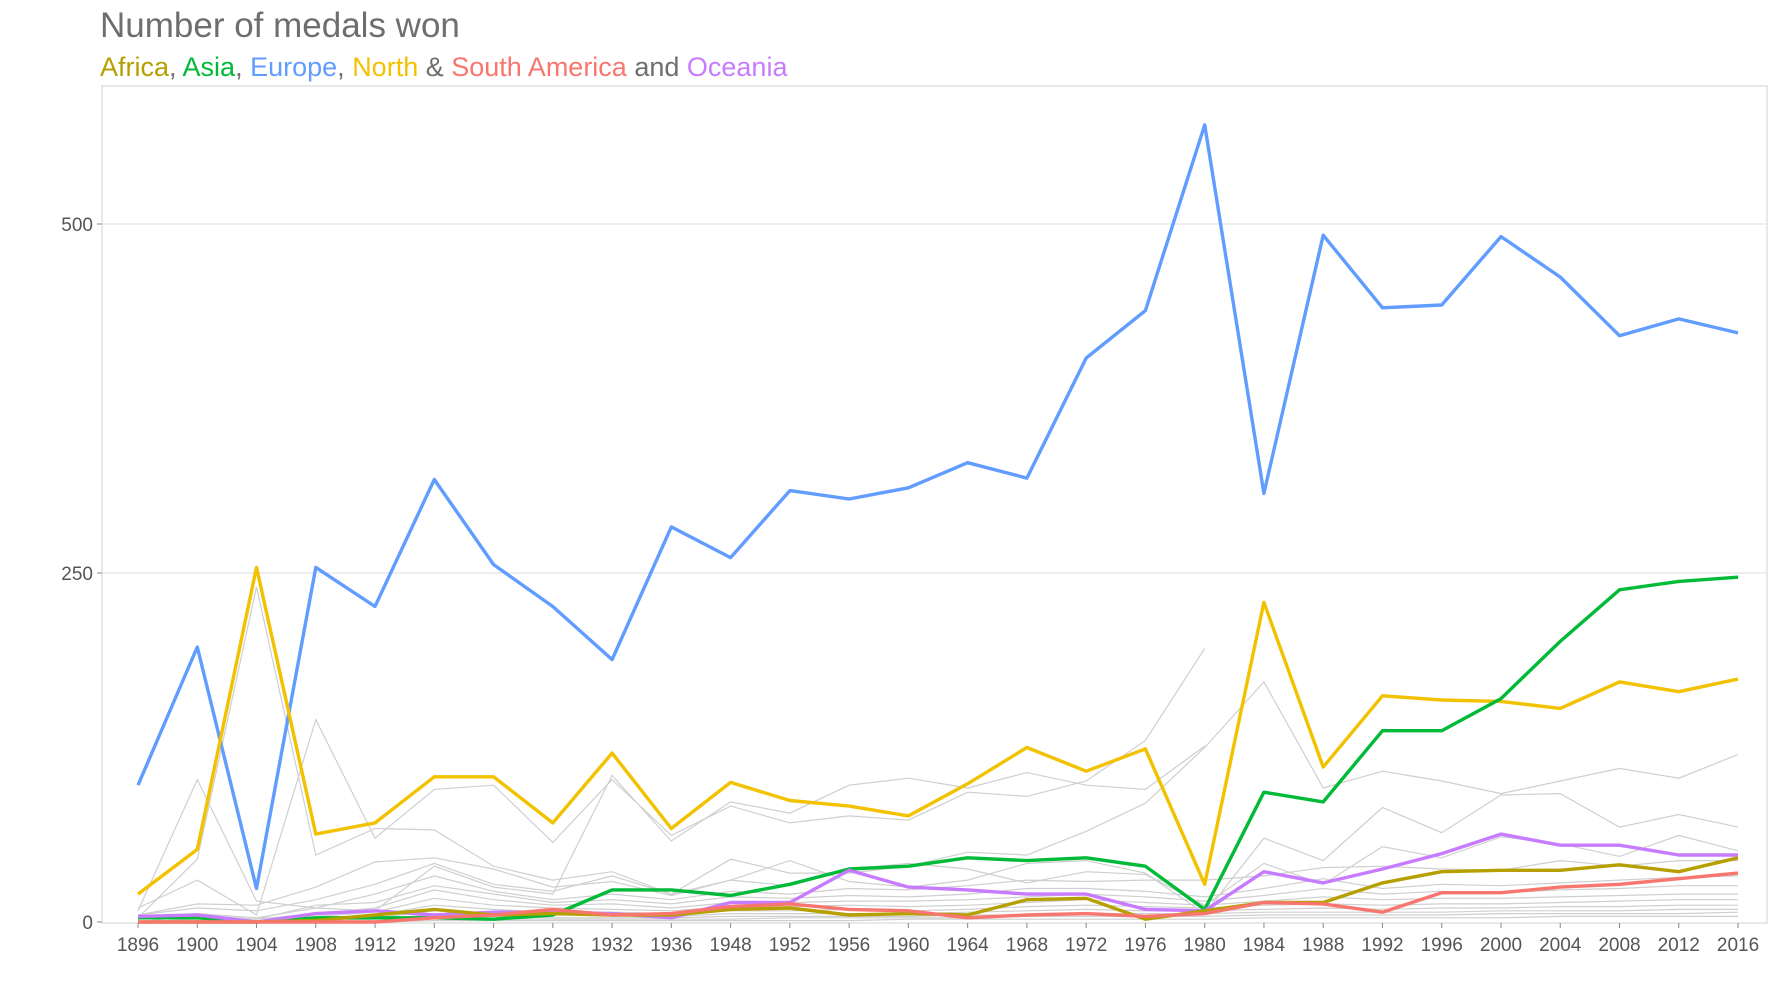 This screenshot has height=999, width=1776. Describe the element at coordinates (1382, 945) in the screenshot. I see `x-tick-label: 1992` at that location.